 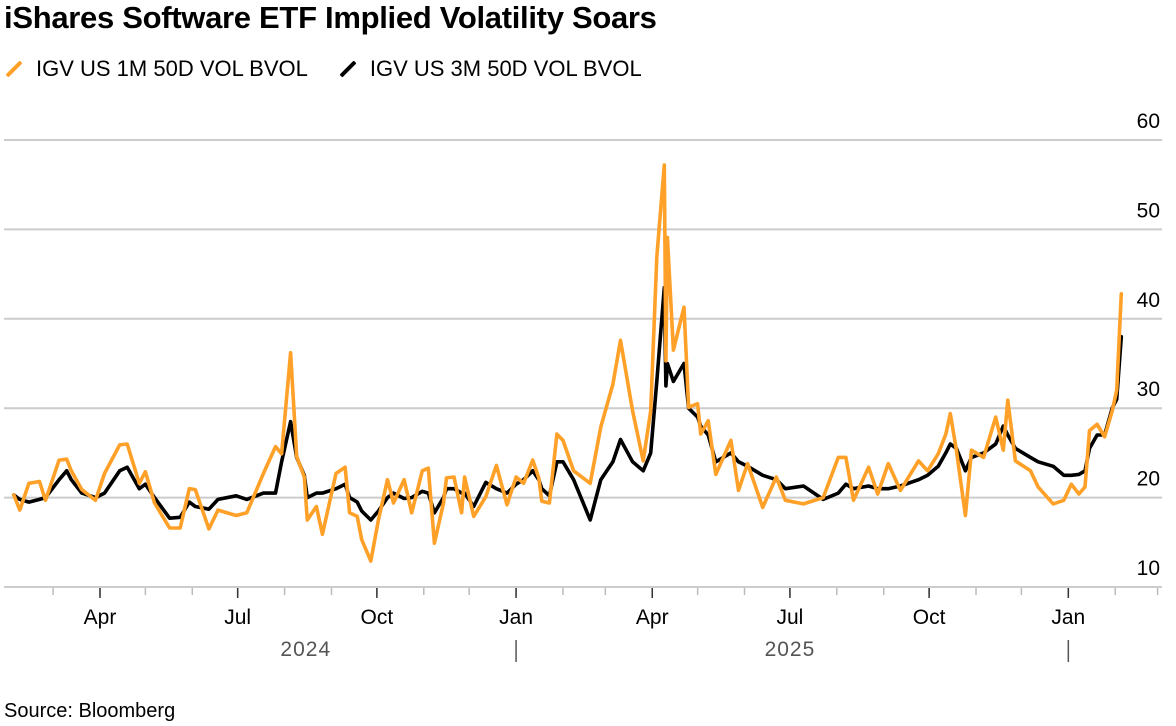 What do you see at coordinates (790, 649) in the screenshot?
I see `year-label: 2025` at bounding box center [790, 649].